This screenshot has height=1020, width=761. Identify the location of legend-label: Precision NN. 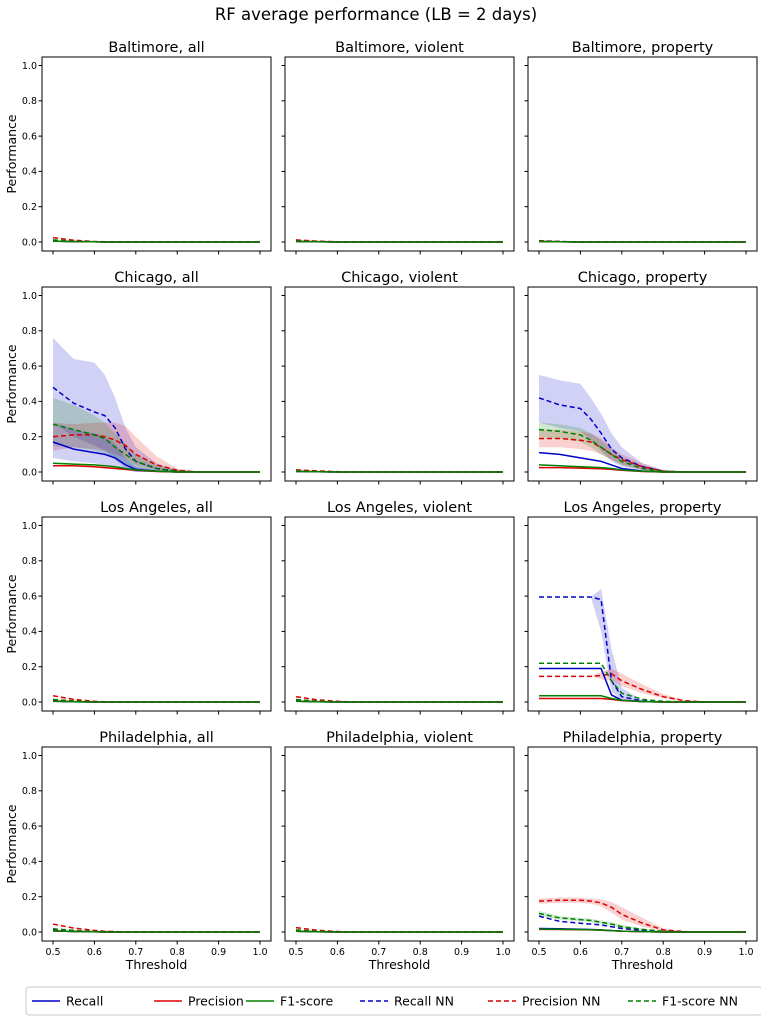
(561, 1001).